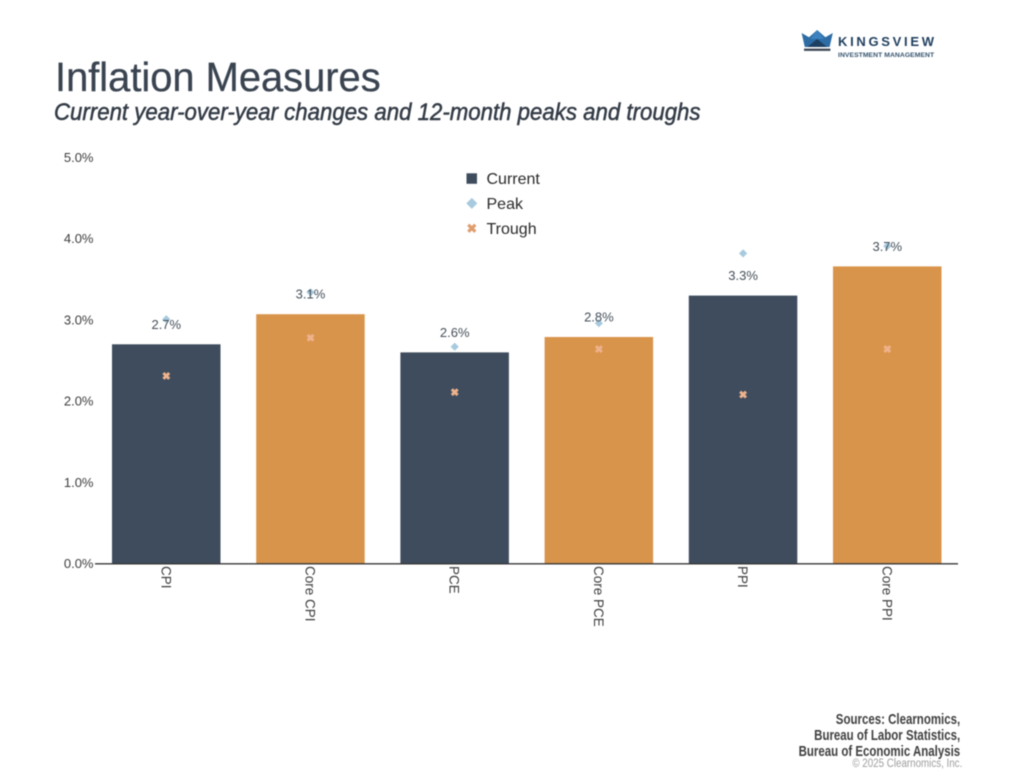 This screenshot has height=780, width=1024. What do you see at coordinates (79, 401) in the screenshot?
I see `svg-text: 2.0%` at bounding box center [79, 401].